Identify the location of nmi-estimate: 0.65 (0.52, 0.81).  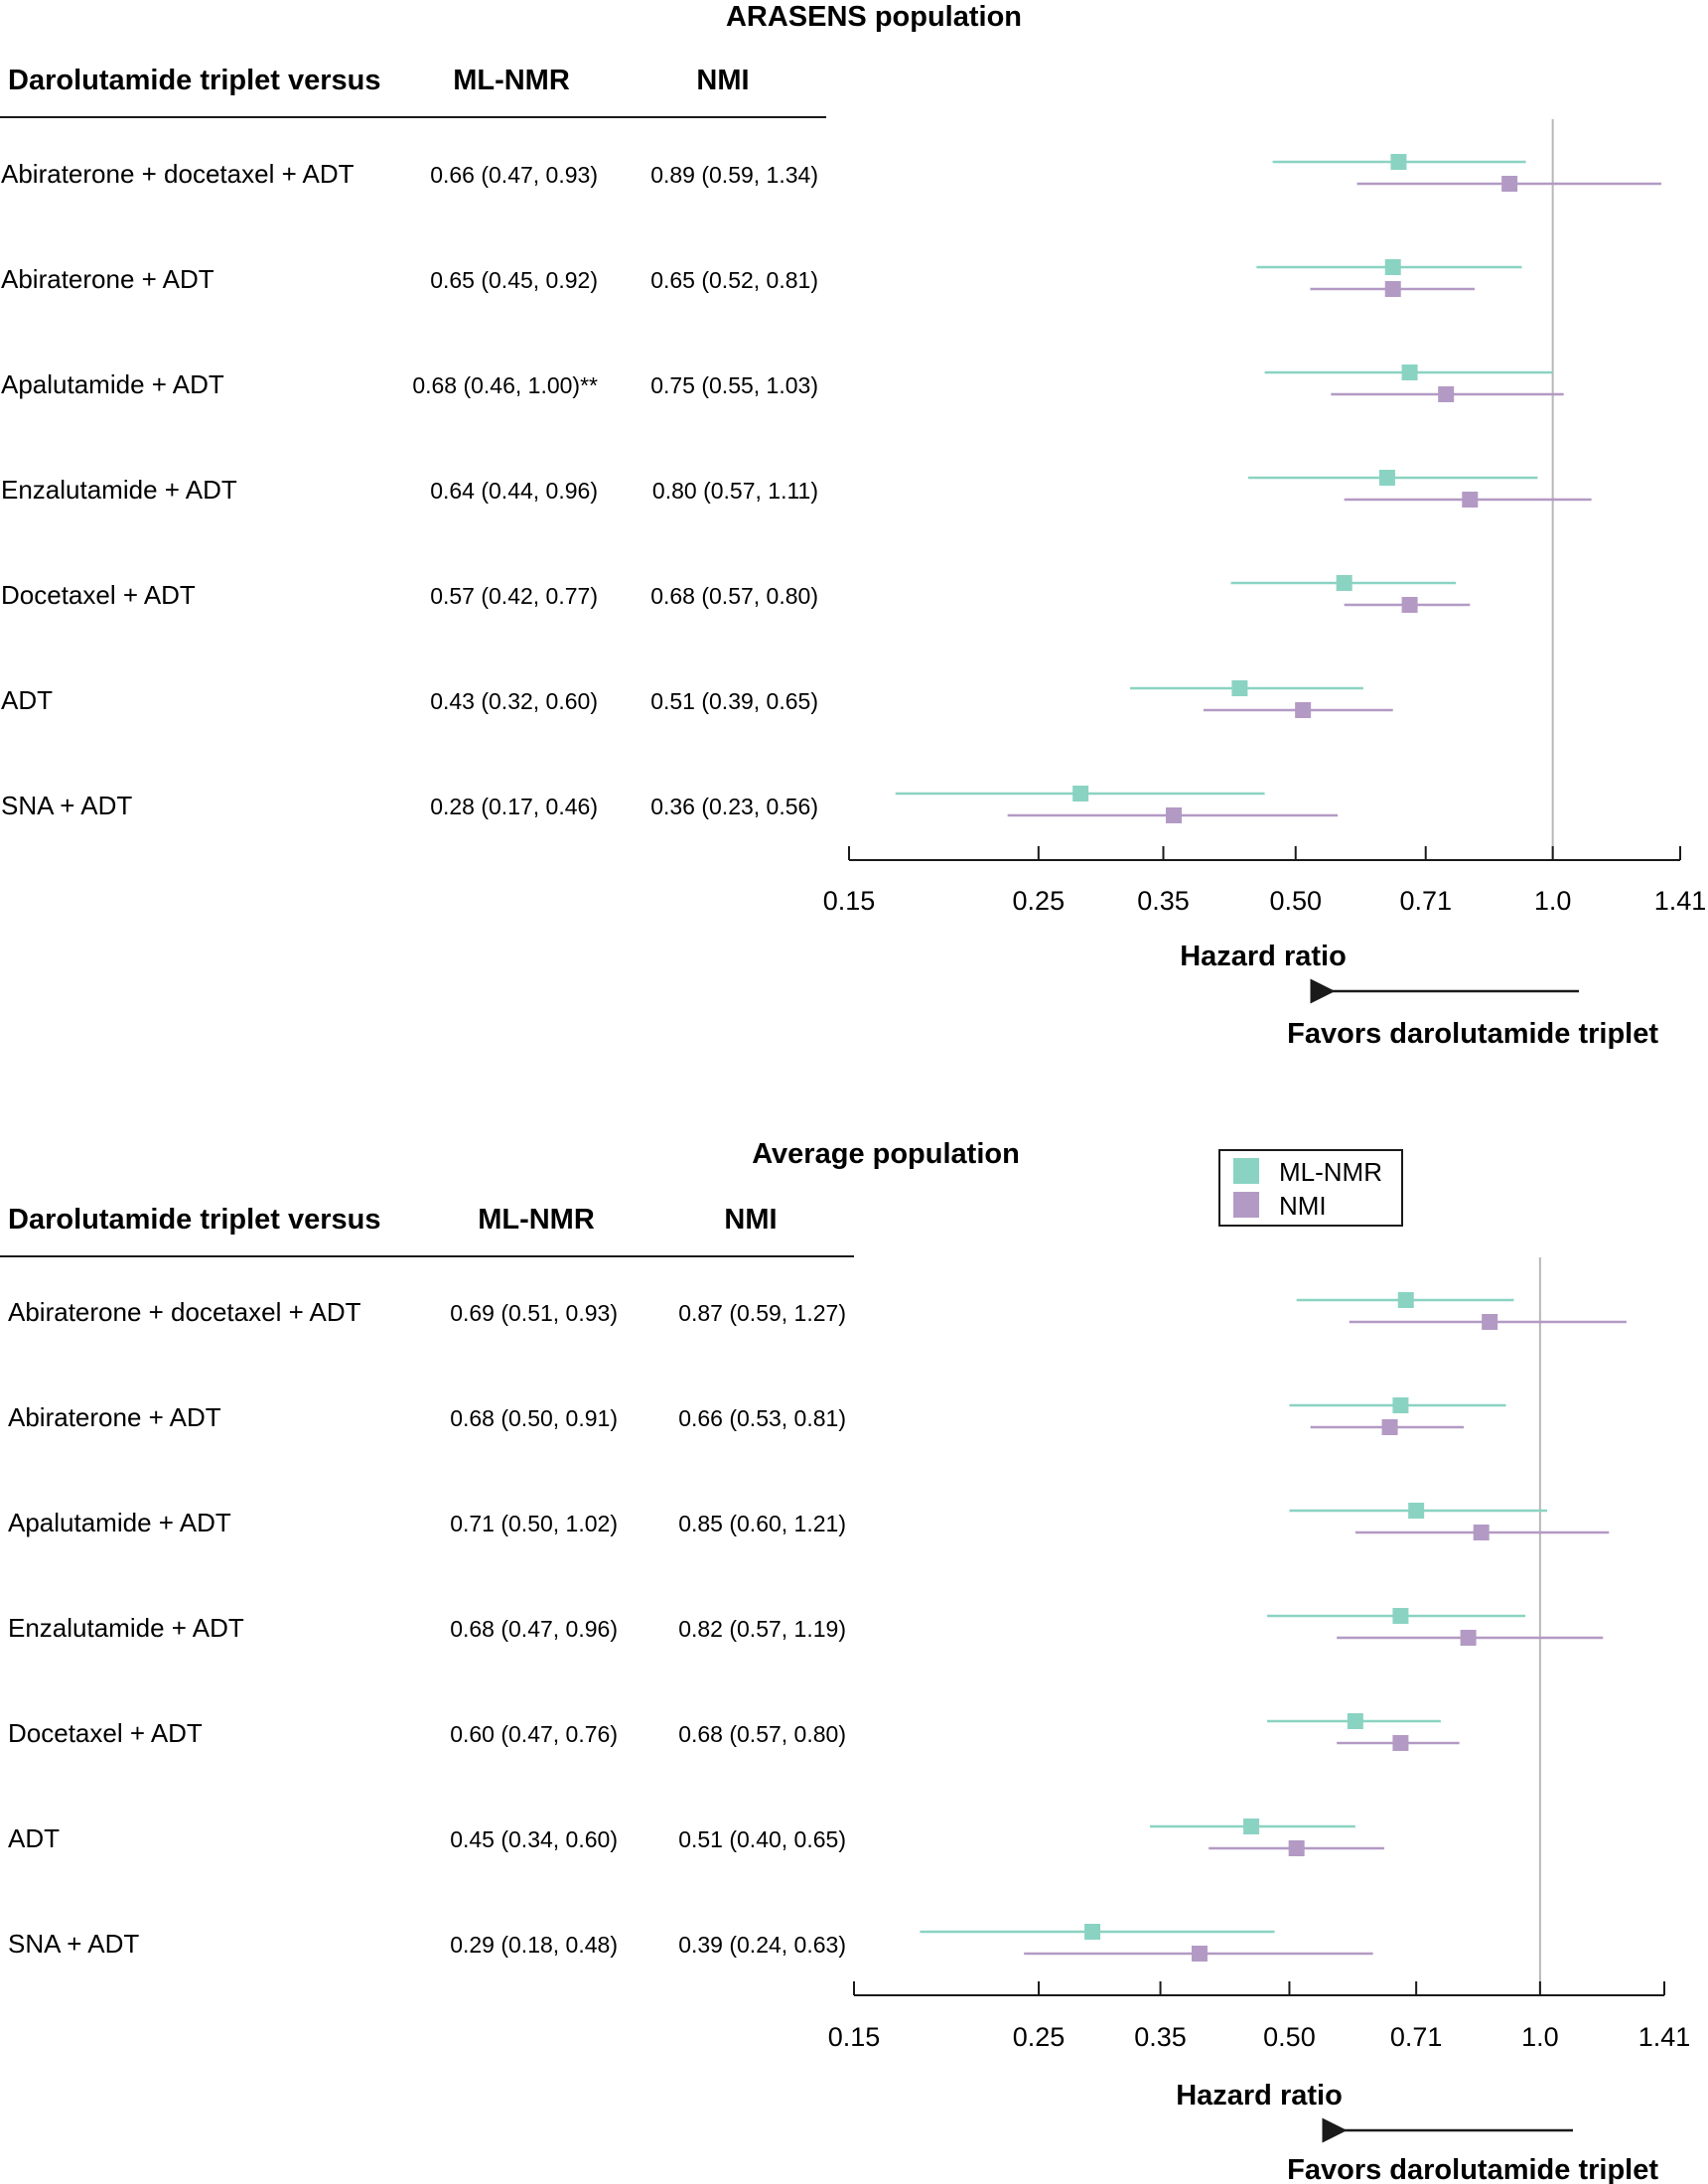
(734, 280).